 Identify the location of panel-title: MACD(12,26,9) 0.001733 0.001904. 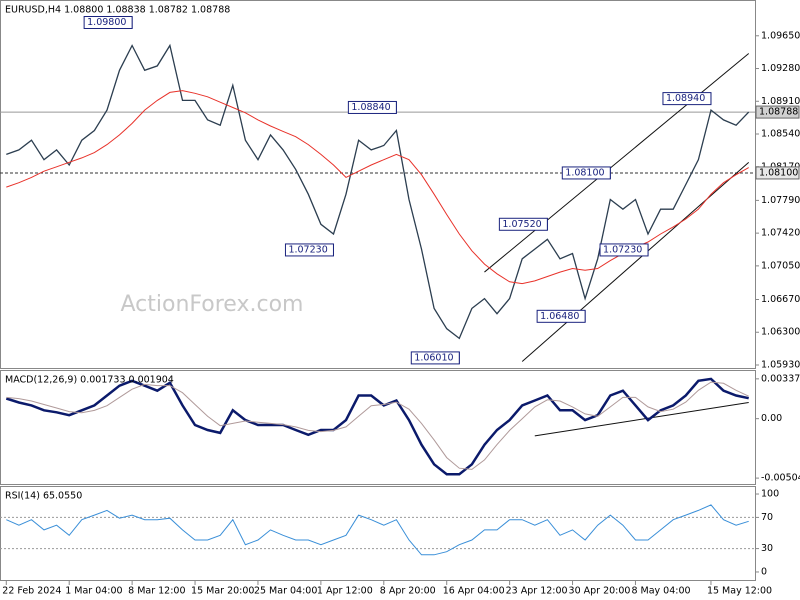
(89, 380).